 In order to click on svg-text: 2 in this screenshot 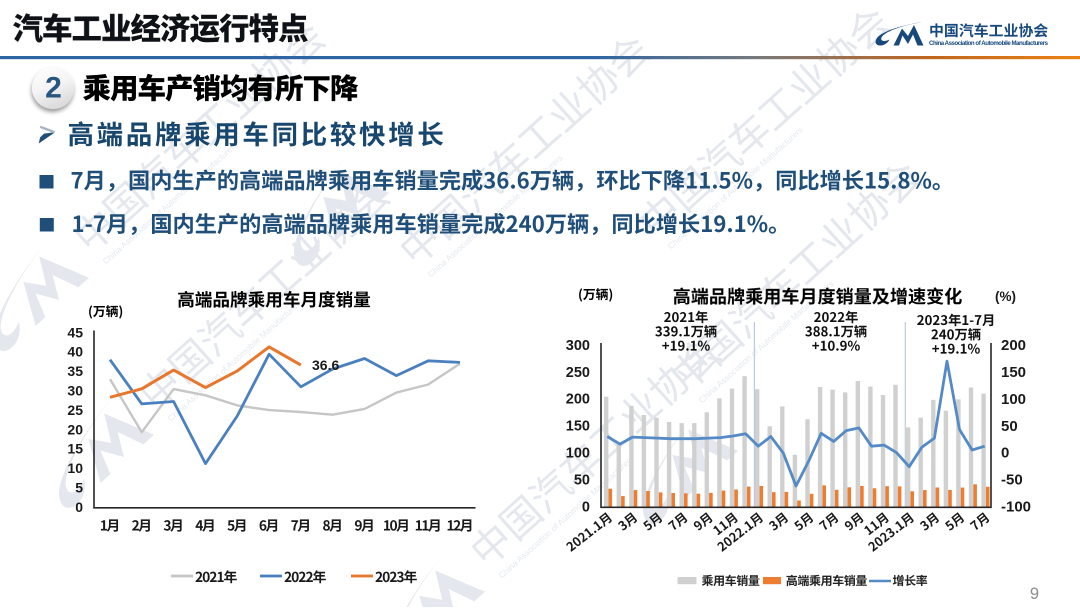, I will do `click(53, 88)`.